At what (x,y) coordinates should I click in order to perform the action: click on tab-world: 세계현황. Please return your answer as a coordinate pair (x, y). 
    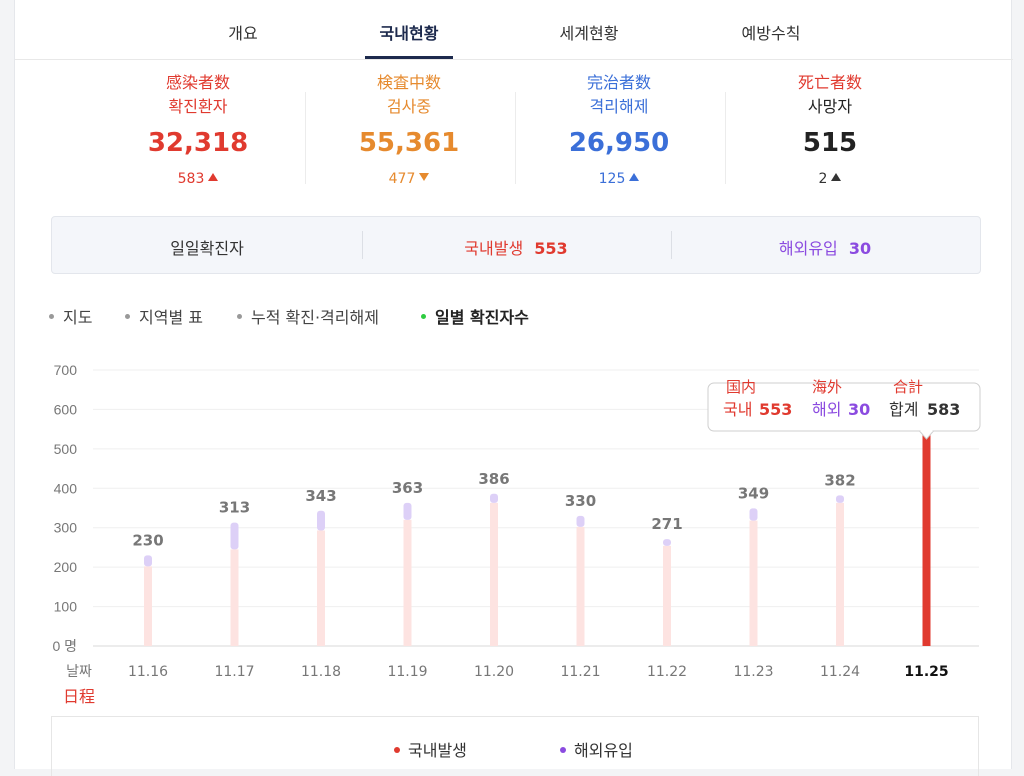
    Looking at the image, I should click on (589, 33).